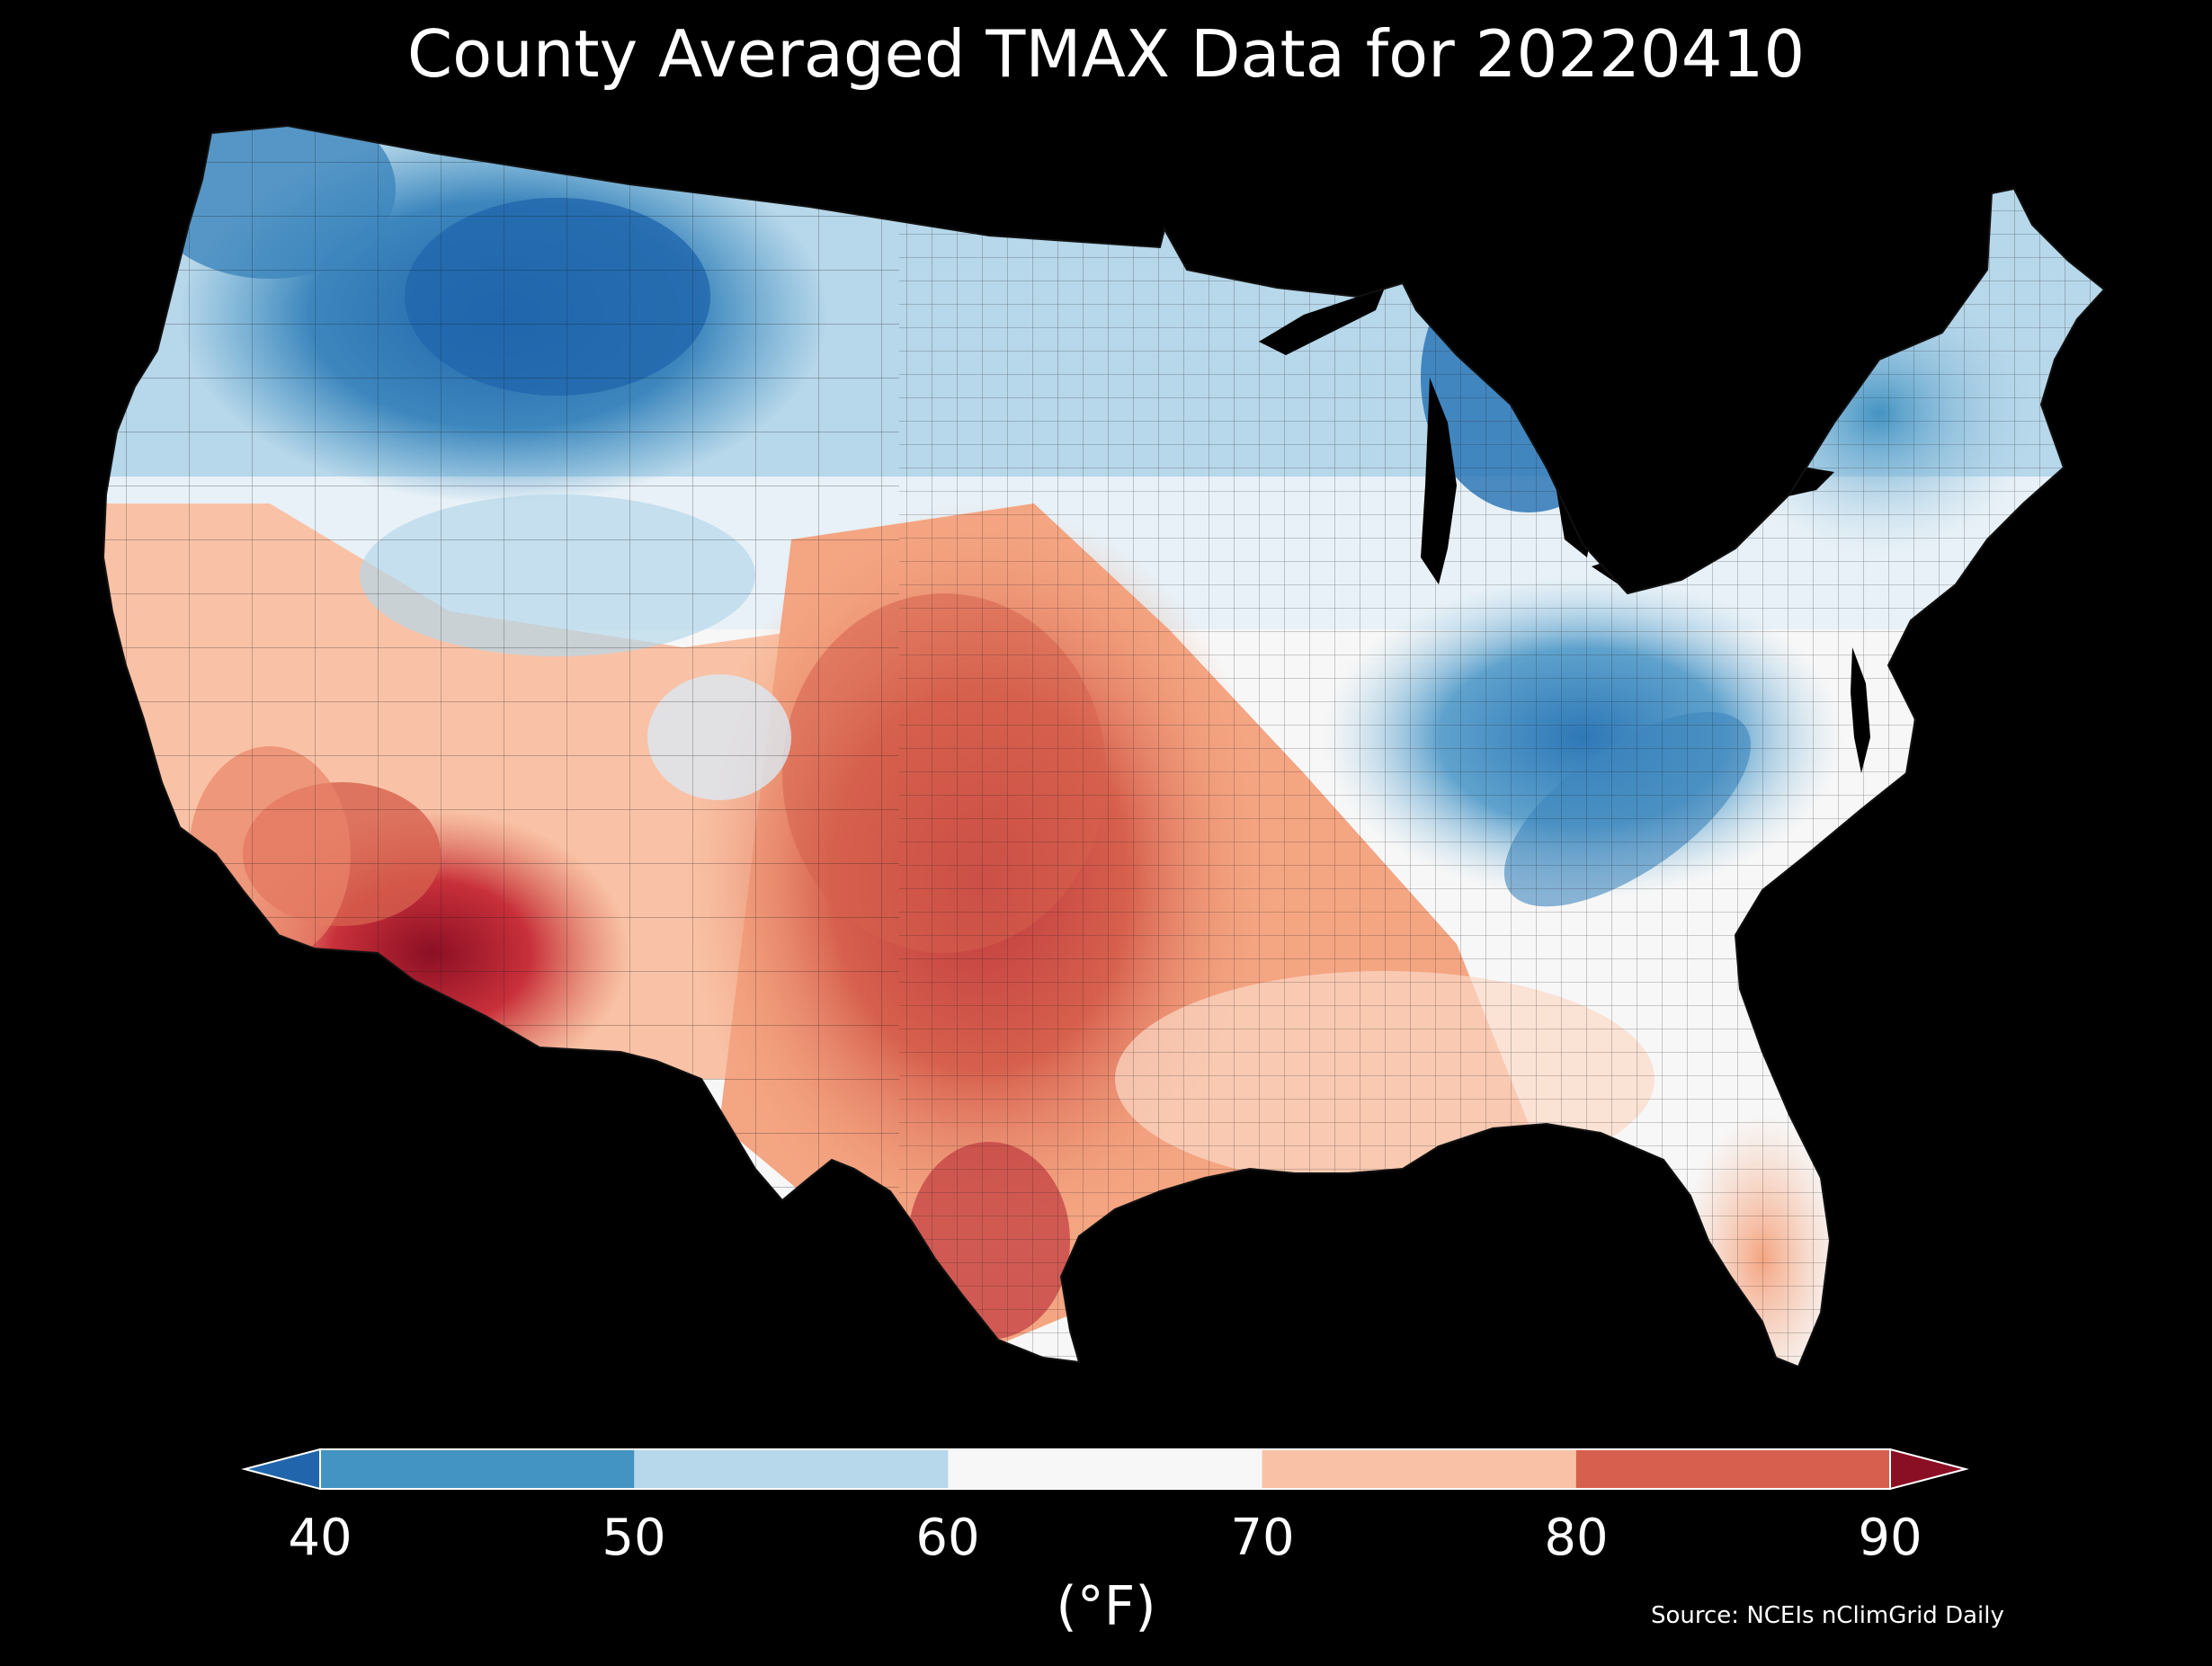 The height and width of the screenshot is (1666, 2212). I want to click on colorbar-extend-low, so click(281, 1470).